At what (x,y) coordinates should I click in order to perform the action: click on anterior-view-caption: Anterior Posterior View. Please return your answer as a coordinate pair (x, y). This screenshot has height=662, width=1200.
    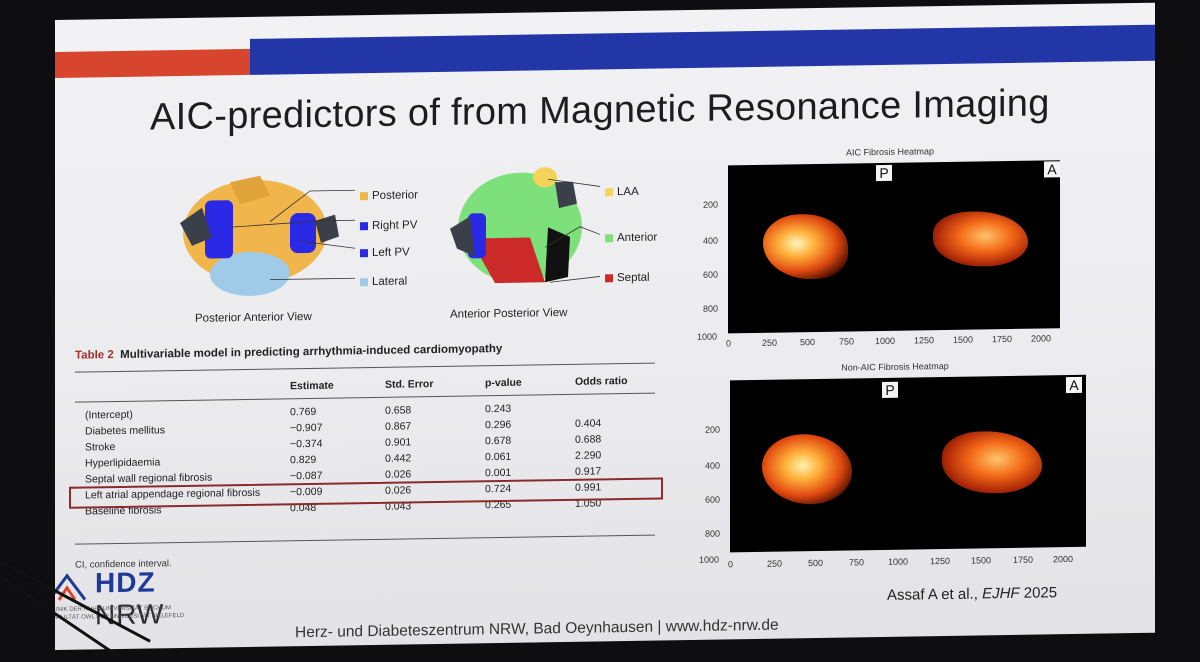
    Looking at the image, I should click on (509, 313).